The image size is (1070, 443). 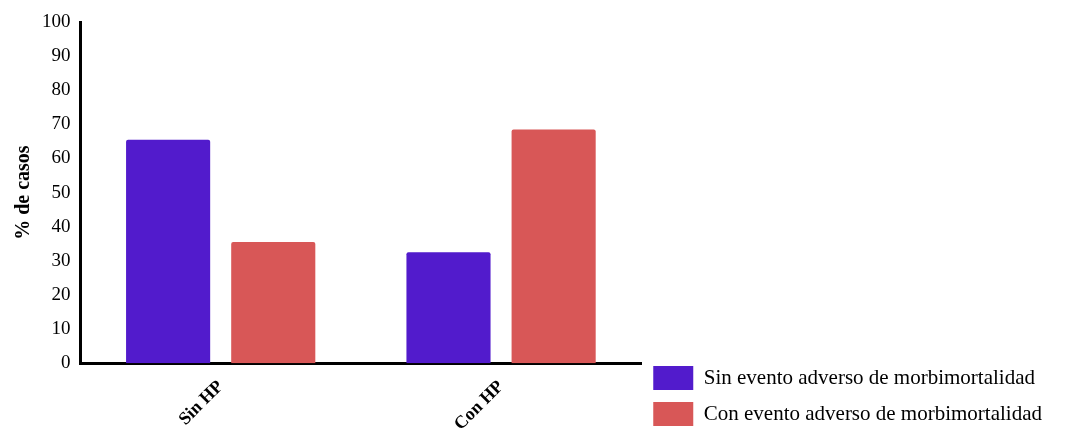 I want to click on legend-label: Con evento adverso de morbimortalidad, so click(x=873, y=412).